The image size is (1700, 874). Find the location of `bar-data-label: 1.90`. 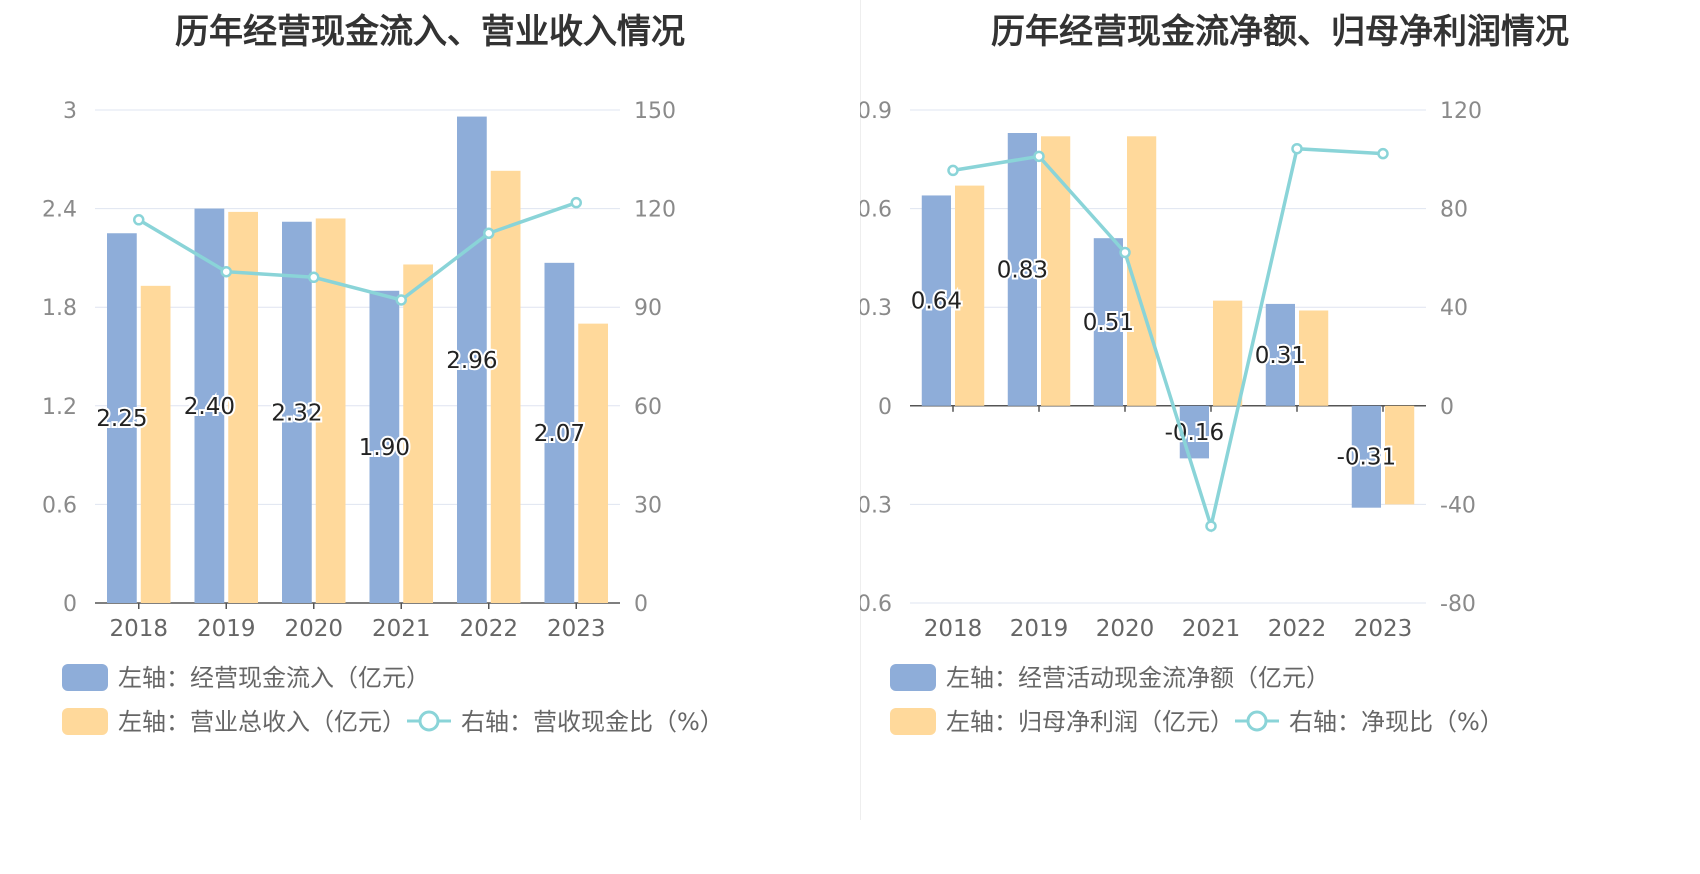

bar-data-label: 1.90 is located at coordinates (384, 448).